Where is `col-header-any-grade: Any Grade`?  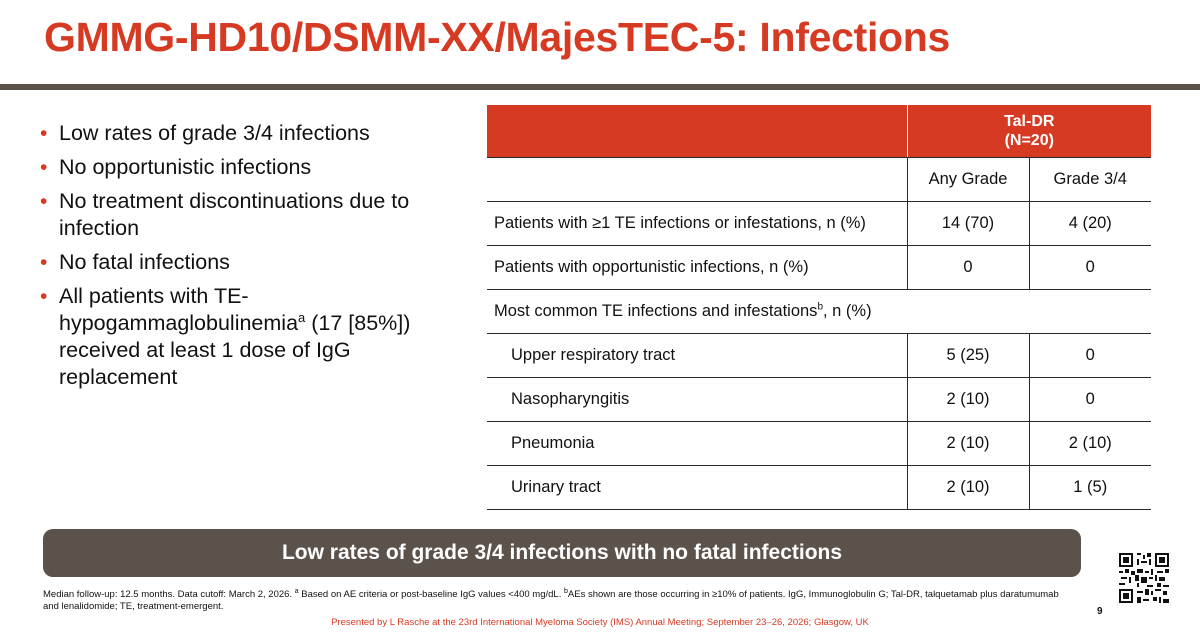
col-header-any-grade: Any Grade is located at coordinates (967, 179).